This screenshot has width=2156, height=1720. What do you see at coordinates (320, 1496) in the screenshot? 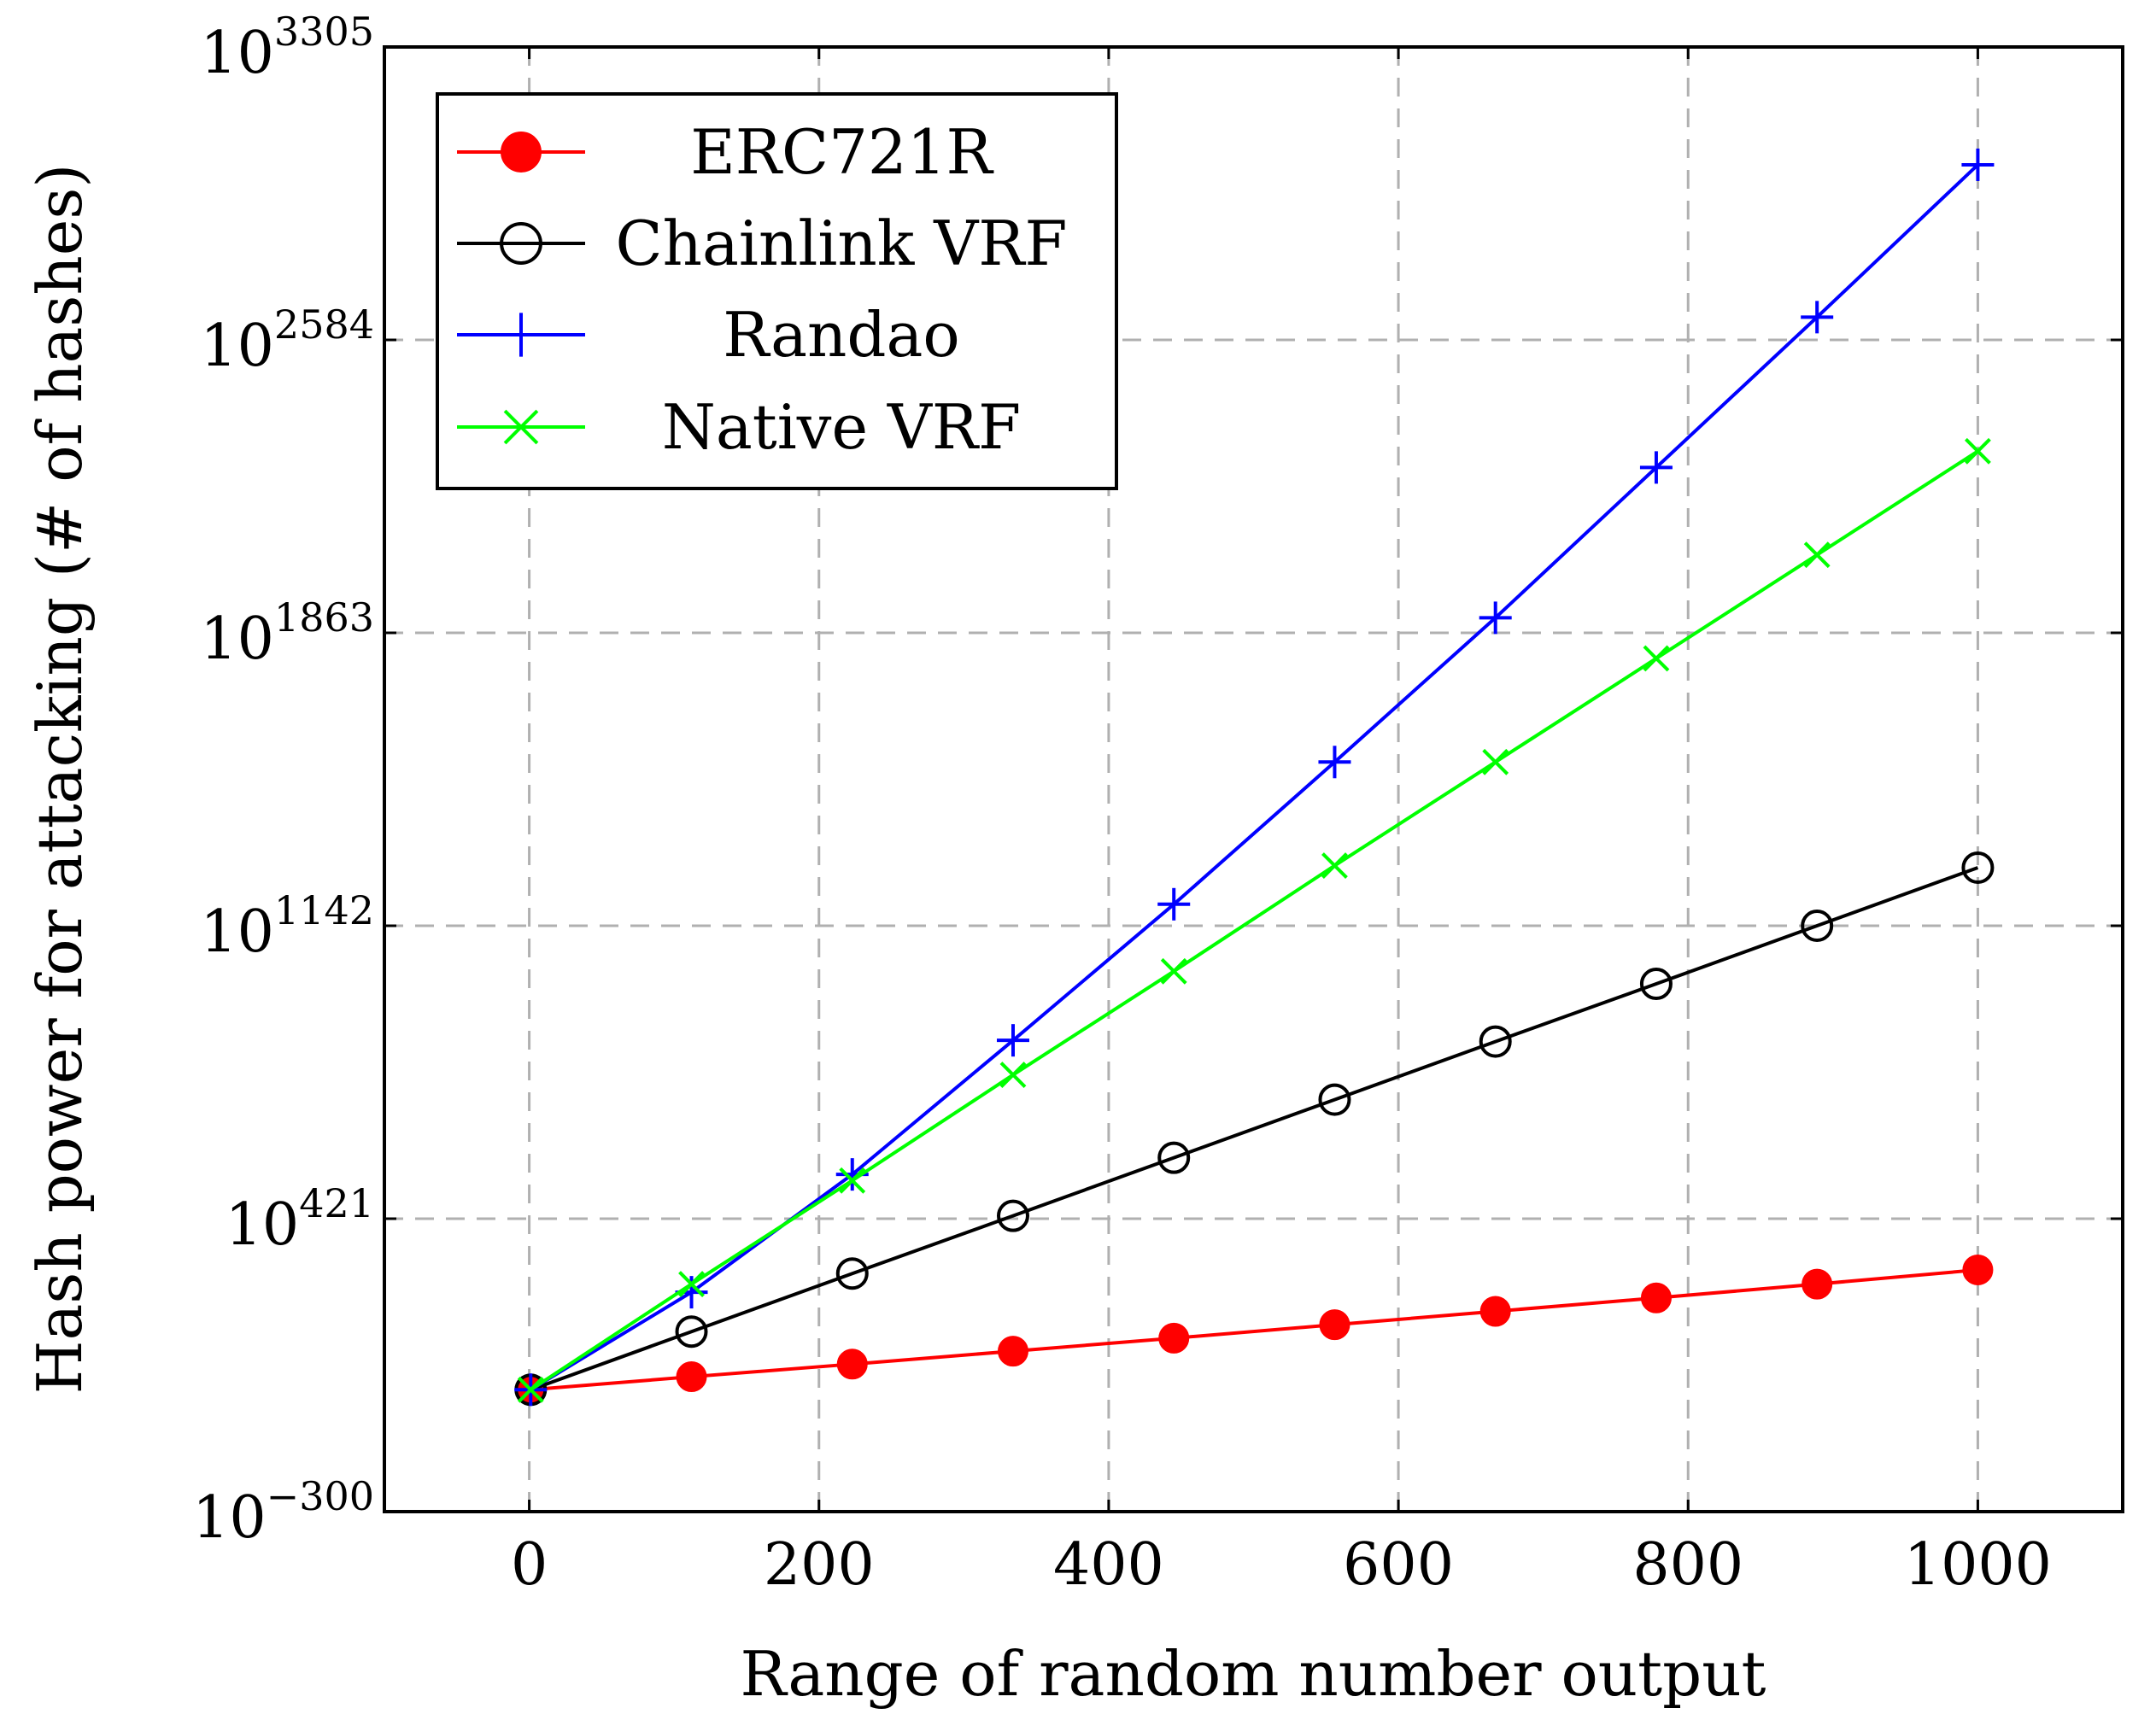
I see `y-tick-exponent: −300` at bounding box center [320, 1496].